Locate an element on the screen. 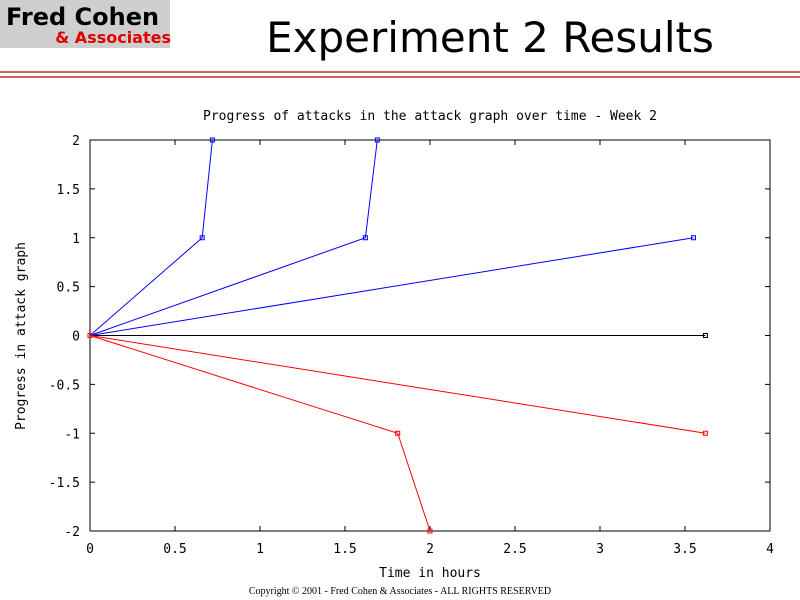 The image size is (800, 600). x-tick-label: 0 is located at coordinates (90, 549).